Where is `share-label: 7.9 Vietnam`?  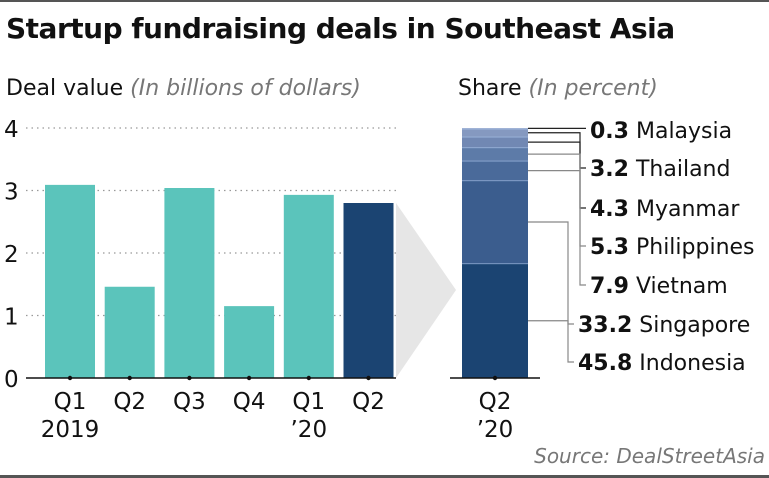 share-label: 7.9 Vietnam is located at coordinates (659, 286).